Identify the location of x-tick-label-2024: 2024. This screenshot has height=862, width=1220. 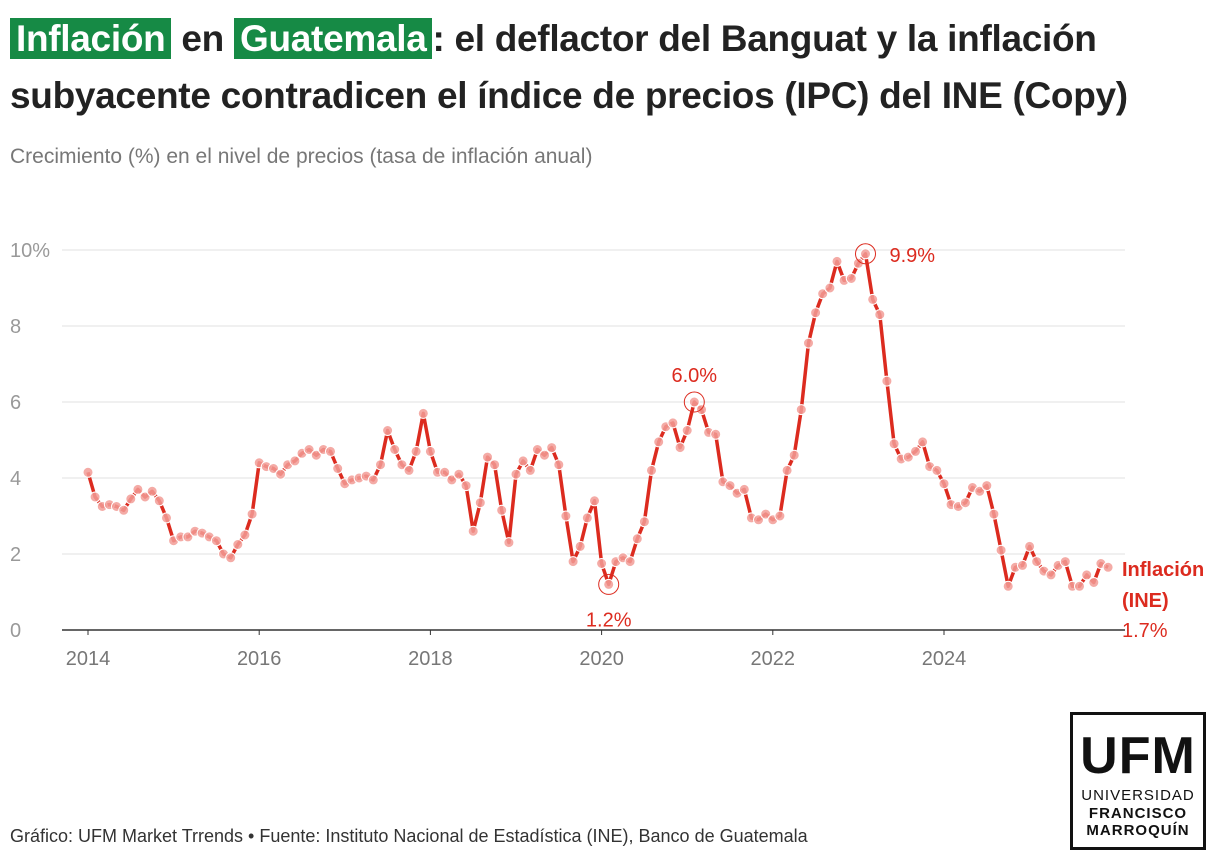
(944, 659).